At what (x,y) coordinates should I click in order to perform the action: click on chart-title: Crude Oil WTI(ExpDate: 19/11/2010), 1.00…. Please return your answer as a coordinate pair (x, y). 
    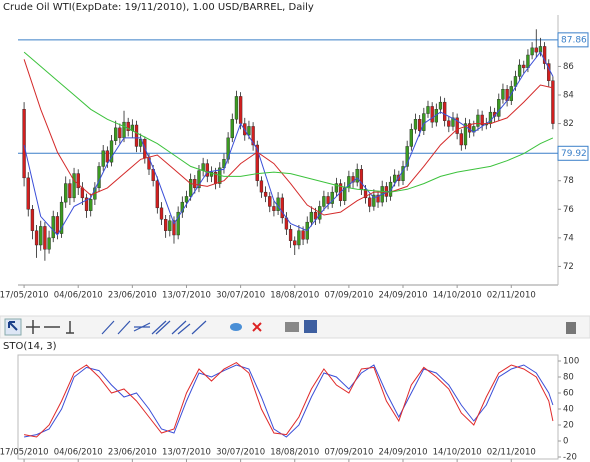
    Looking at the image, I should click on (158, 7).